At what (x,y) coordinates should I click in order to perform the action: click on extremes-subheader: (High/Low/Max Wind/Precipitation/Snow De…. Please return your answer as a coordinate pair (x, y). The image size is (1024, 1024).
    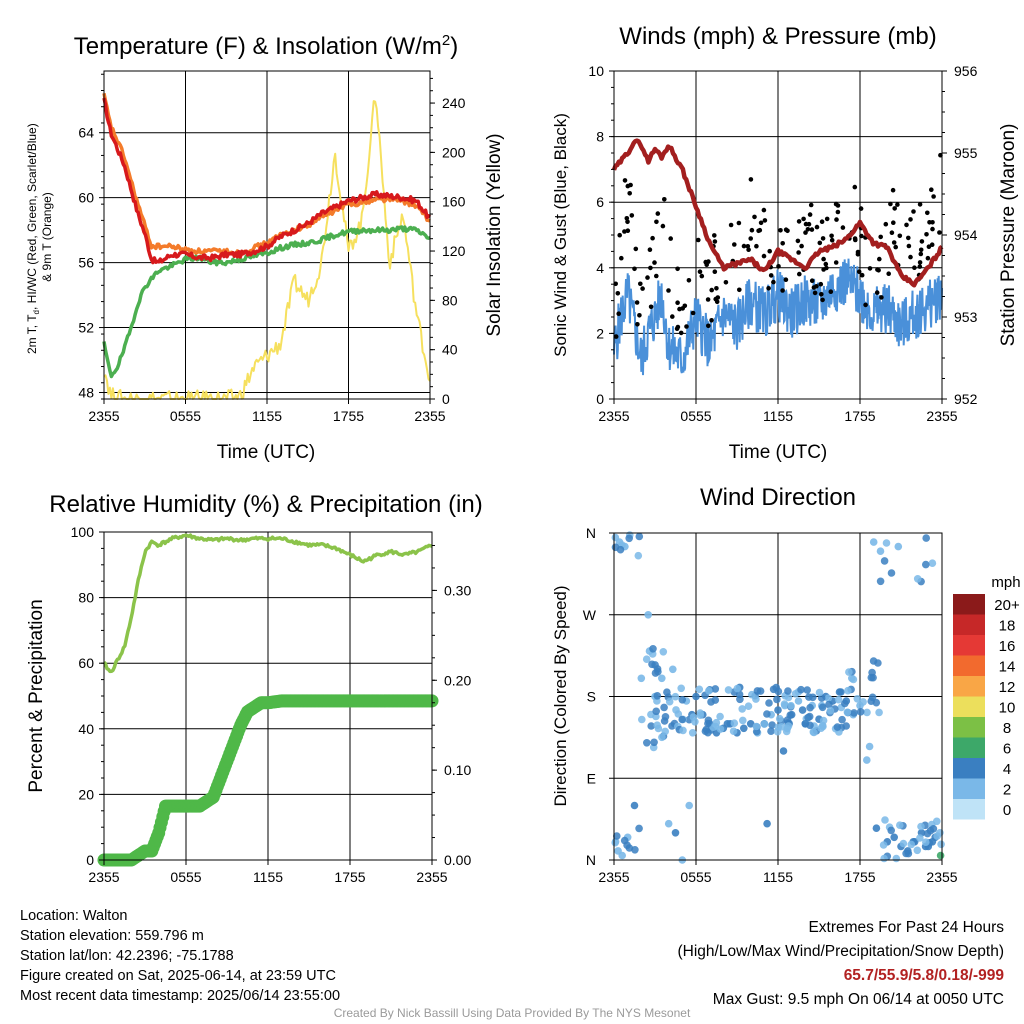
    Looking at the image, I should click on (841, 951).